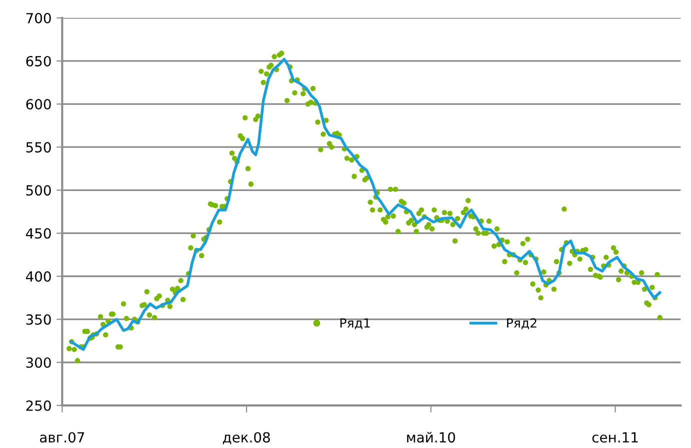  What do you see at coordinates (615, 437) in the screenshot?
I see `x-tick-label: сен.11` at bounding box center [615, 437].